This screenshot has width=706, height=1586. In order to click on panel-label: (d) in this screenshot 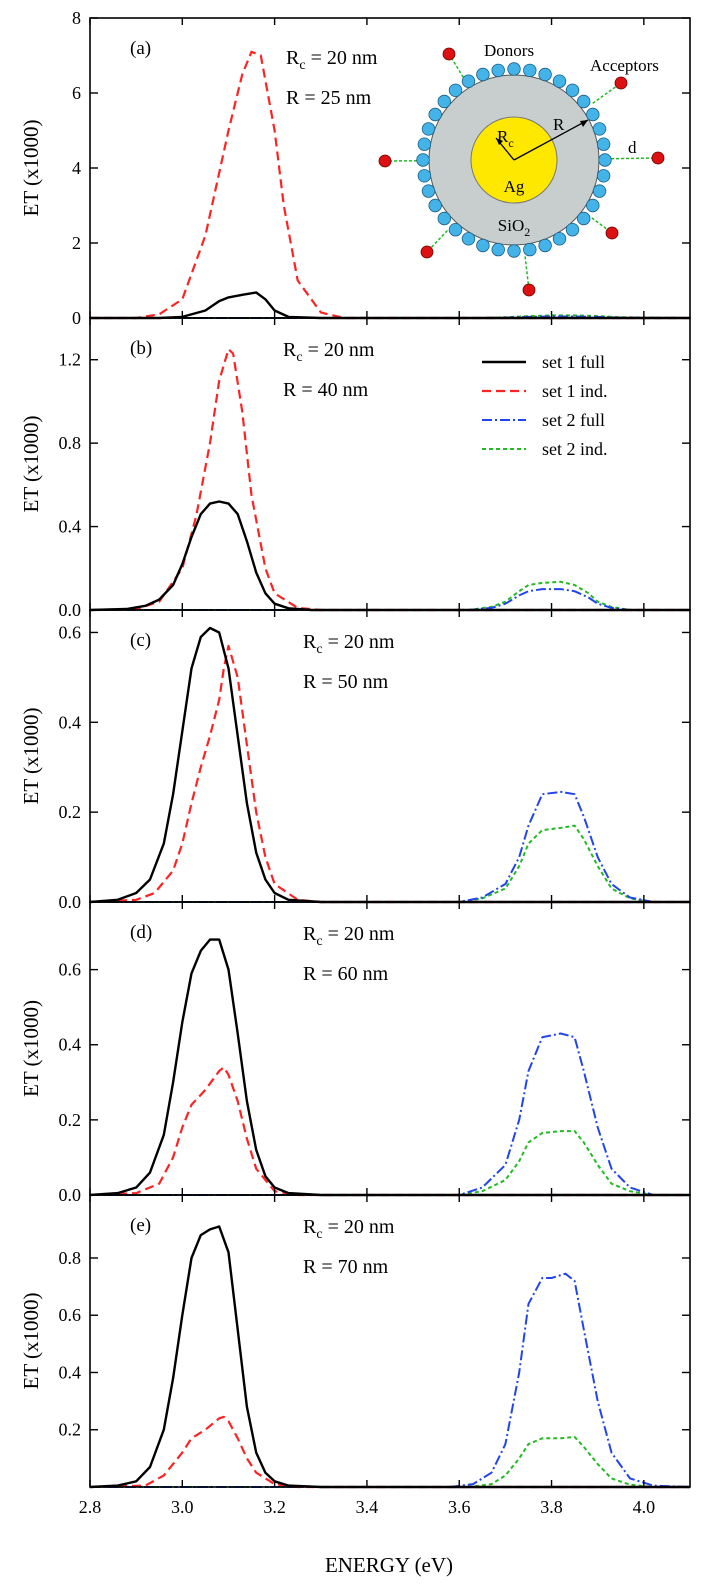, I will do `click(141, 932)`.